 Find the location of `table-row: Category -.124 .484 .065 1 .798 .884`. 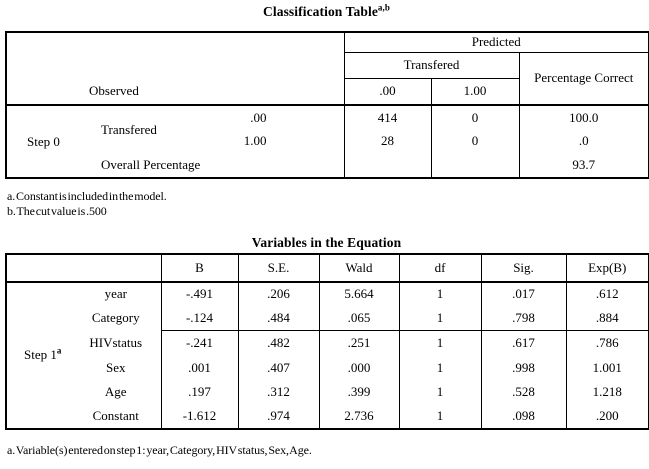

table-row: Category -.124 .484 .065 1 .798 .884 is located at coordinates (327, 318).